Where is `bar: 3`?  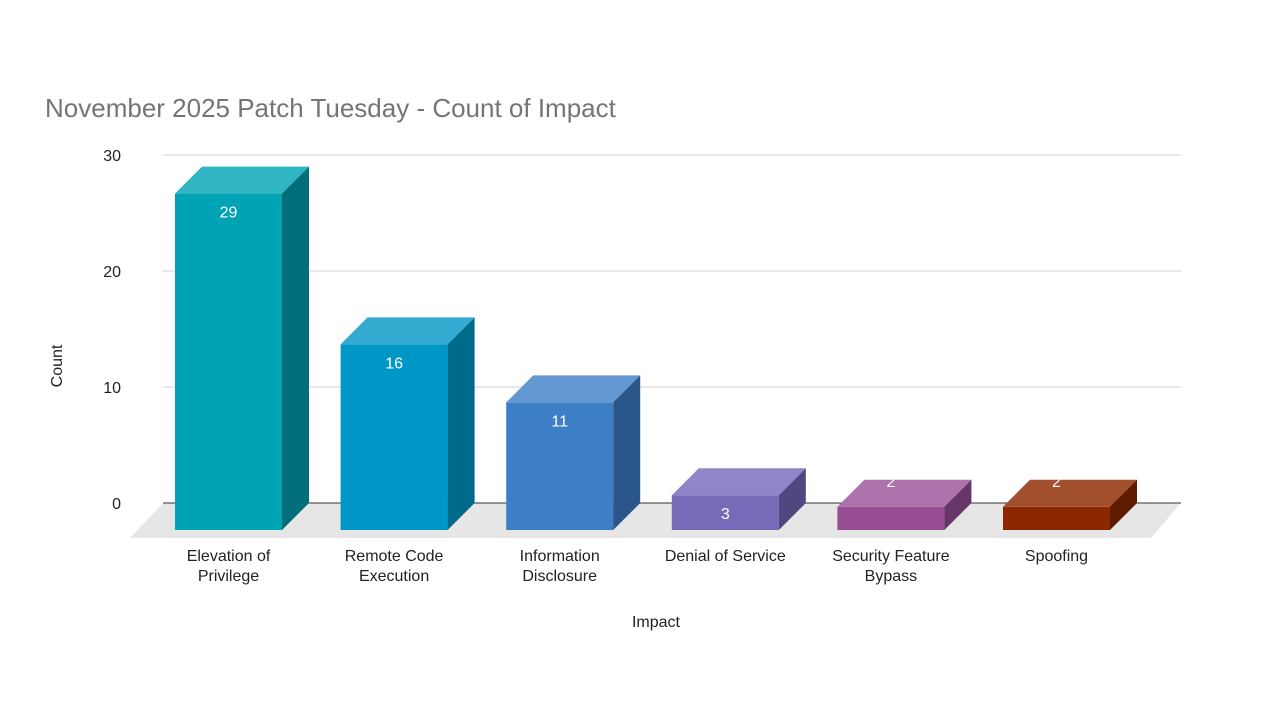
bar: 3 is located at coordinates (738, 499).